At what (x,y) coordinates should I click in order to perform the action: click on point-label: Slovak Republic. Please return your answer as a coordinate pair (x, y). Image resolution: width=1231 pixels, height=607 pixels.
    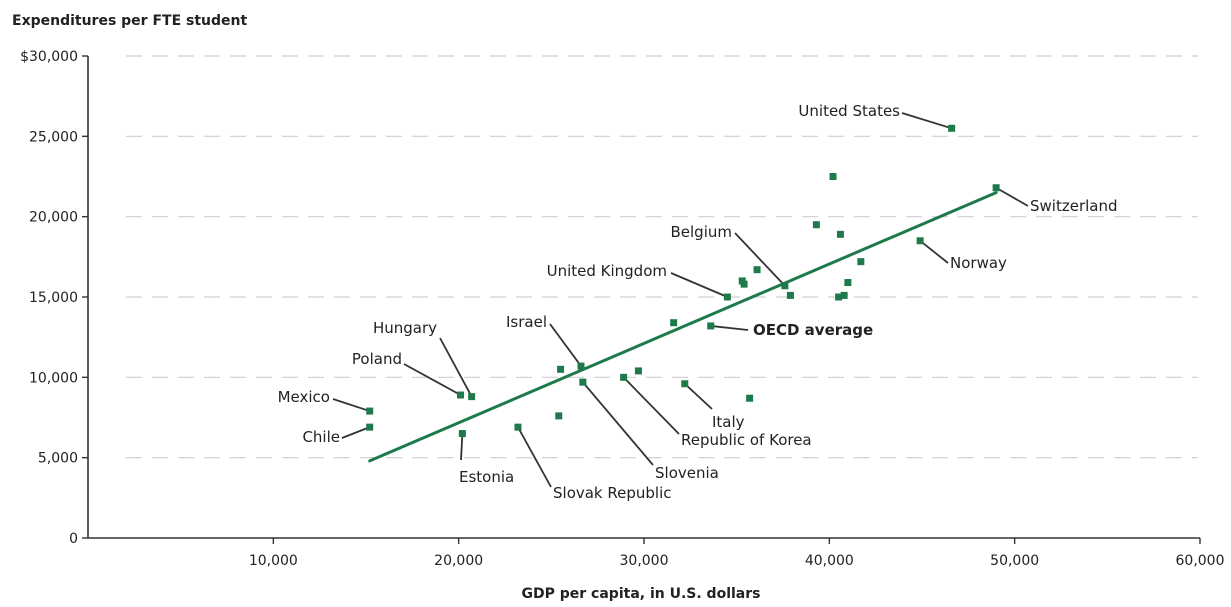
    Looking at the image, I should click on (612, 493).